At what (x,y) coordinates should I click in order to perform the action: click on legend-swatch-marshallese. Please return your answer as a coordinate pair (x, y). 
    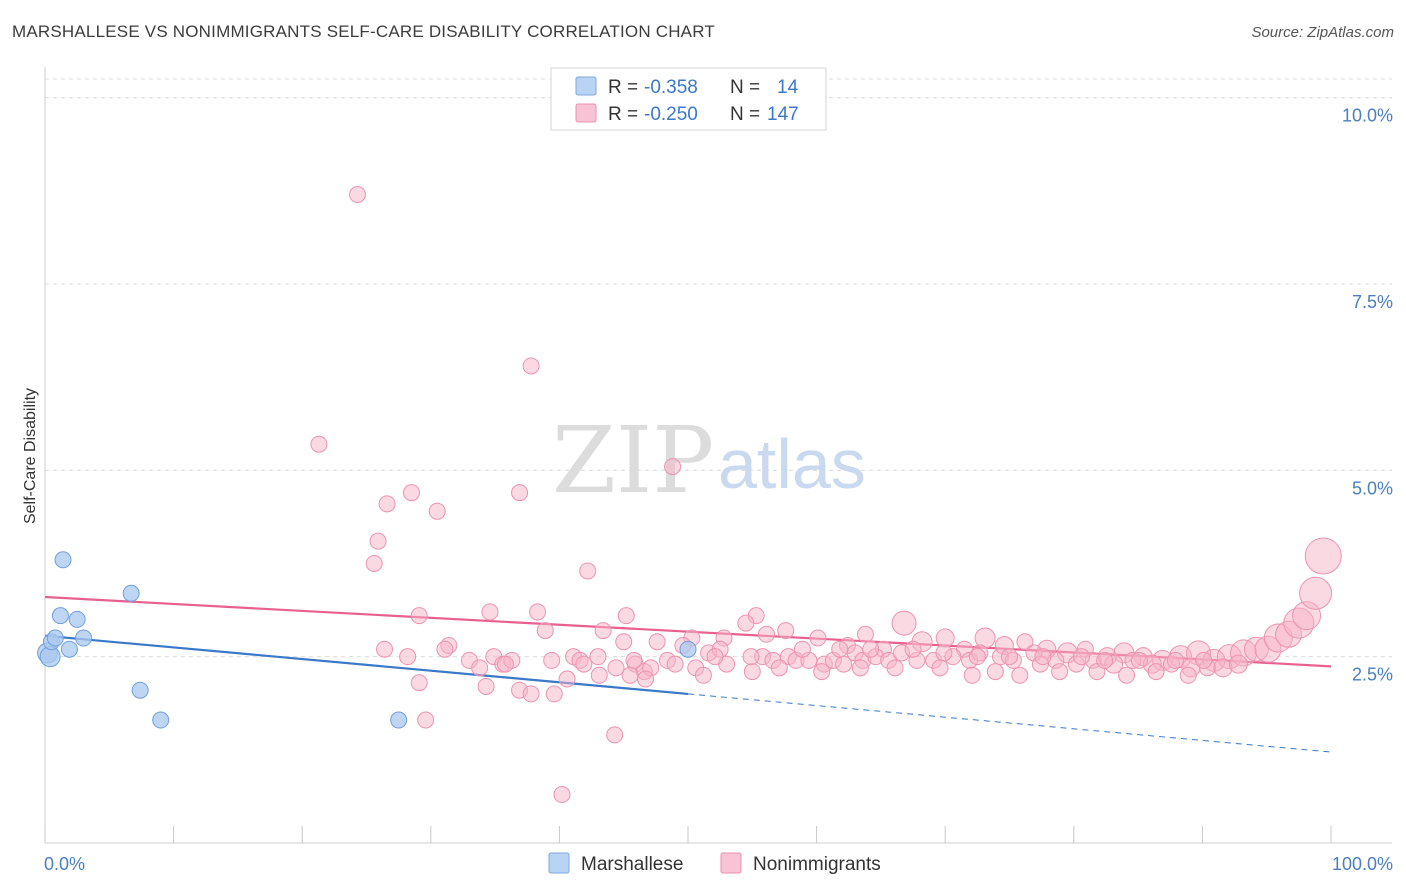
    Looking at the image, I should click on (559, 863).